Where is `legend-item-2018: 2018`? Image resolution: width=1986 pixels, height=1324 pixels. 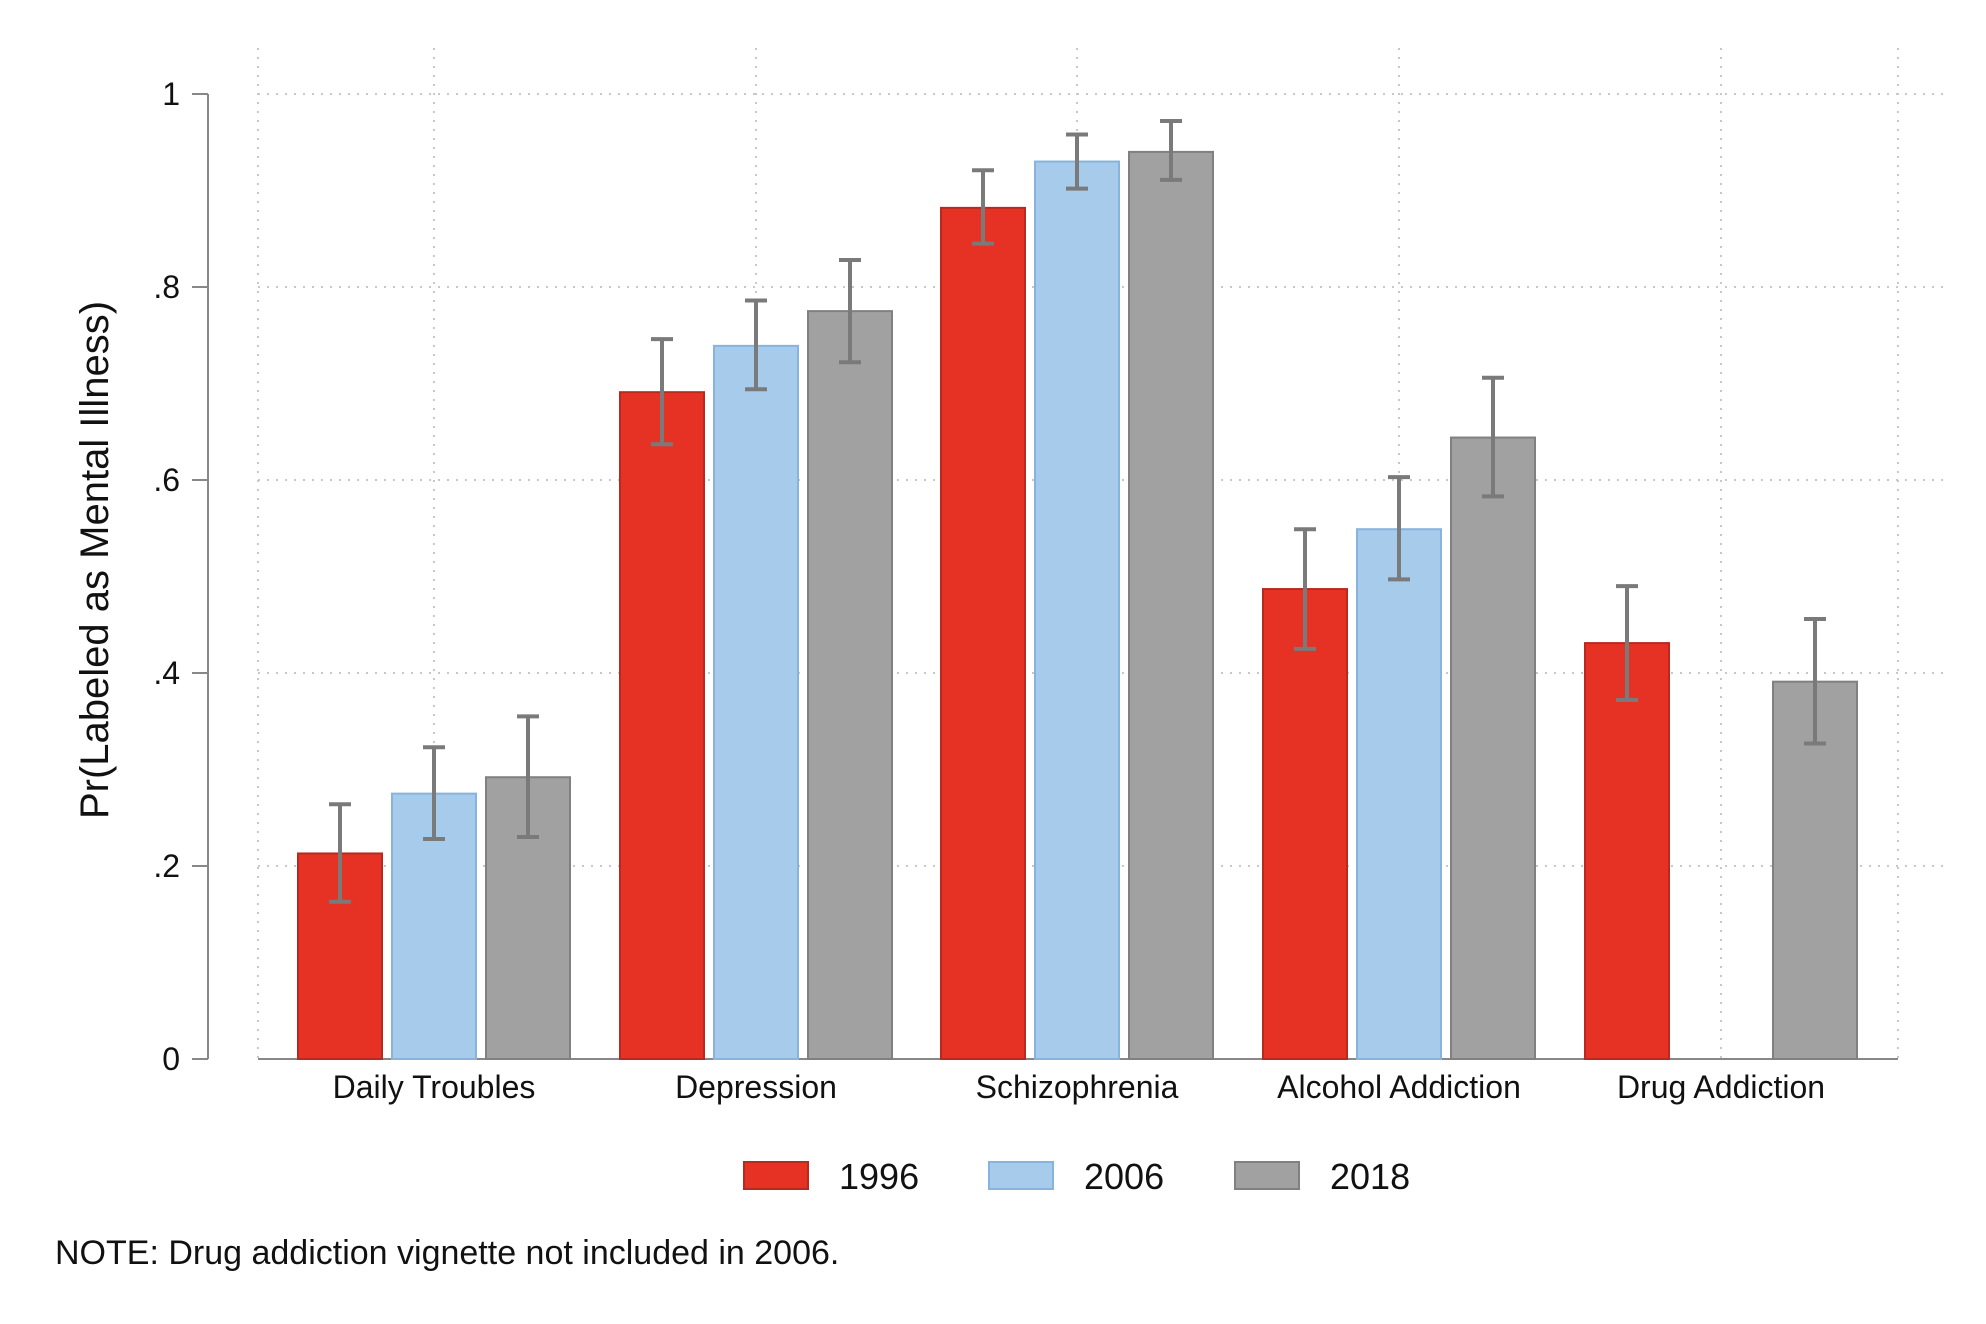
legend-item-2018: 2018 is located at coordinates (1322, 1176).